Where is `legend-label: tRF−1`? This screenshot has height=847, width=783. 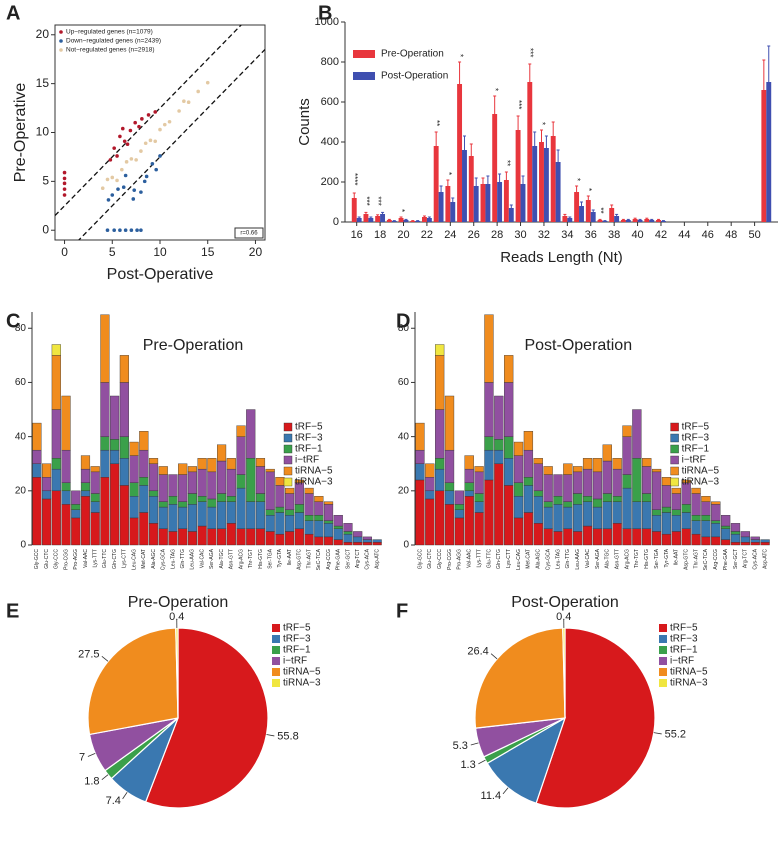 legend-label: tRF−1 is located at coordinates (684, 650).